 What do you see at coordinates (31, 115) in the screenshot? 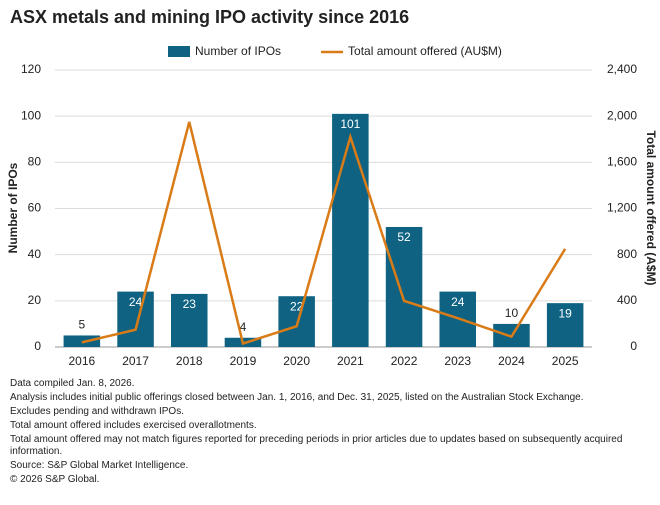
I see `y-tick-label: 100` at bounding box center [31, 115].